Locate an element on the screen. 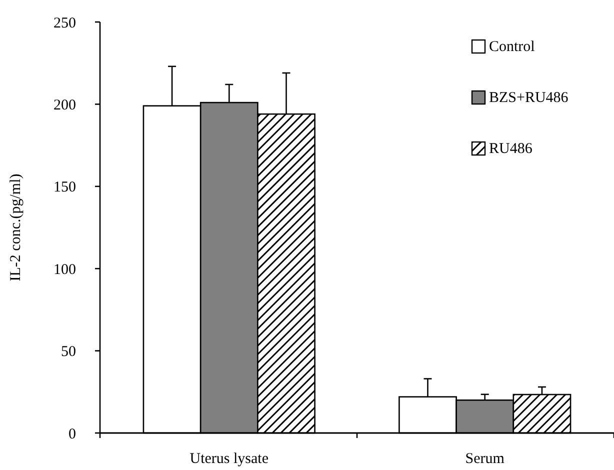 The height and width of the screenshot is (470, 614). x-tick-label: Serum is located at coordinates (485, 459).